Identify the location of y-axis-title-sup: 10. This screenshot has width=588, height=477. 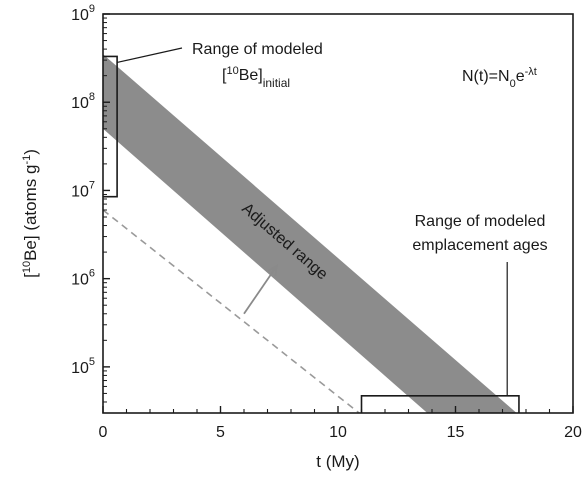
(27, 267).